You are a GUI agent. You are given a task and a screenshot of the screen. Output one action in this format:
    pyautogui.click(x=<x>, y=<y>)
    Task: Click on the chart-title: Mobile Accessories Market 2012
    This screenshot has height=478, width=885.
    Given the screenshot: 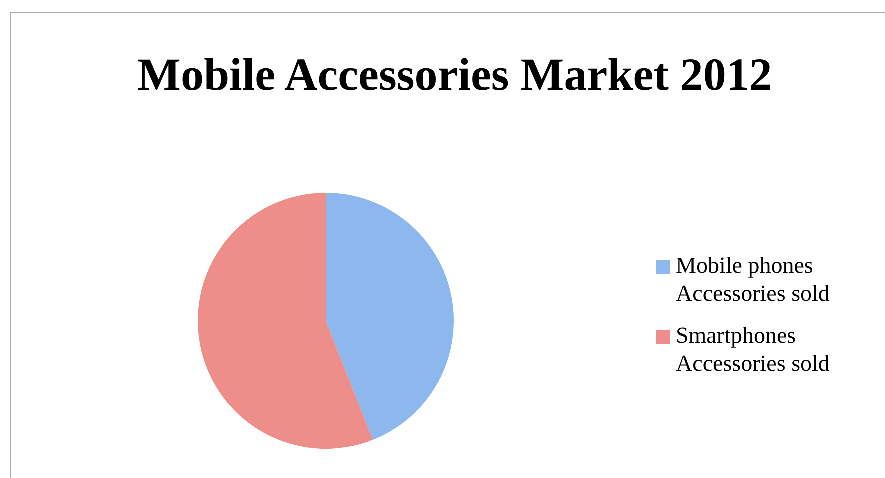 What is the action you would take?
    pyautogui.click(x=455, y=75)
    